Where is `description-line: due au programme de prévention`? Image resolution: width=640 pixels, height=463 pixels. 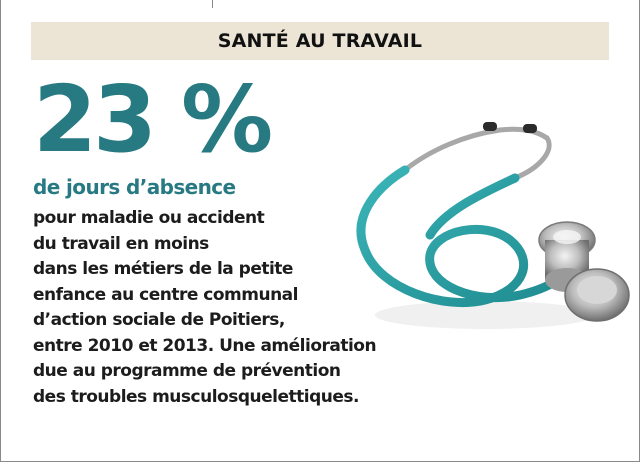
description-line: due au programme de prévention is located at coordinates (187, 371).